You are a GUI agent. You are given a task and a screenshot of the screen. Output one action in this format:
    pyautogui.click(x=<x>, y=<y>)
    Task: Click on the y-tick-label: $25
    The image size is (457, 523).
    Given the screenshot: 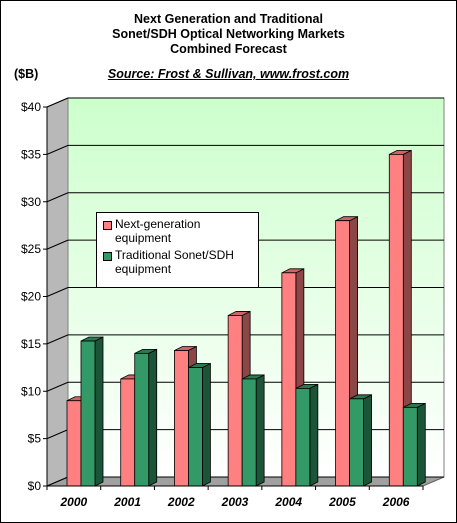 What is the action you would take?
    pyautogui.click(x=31, y=249)
    